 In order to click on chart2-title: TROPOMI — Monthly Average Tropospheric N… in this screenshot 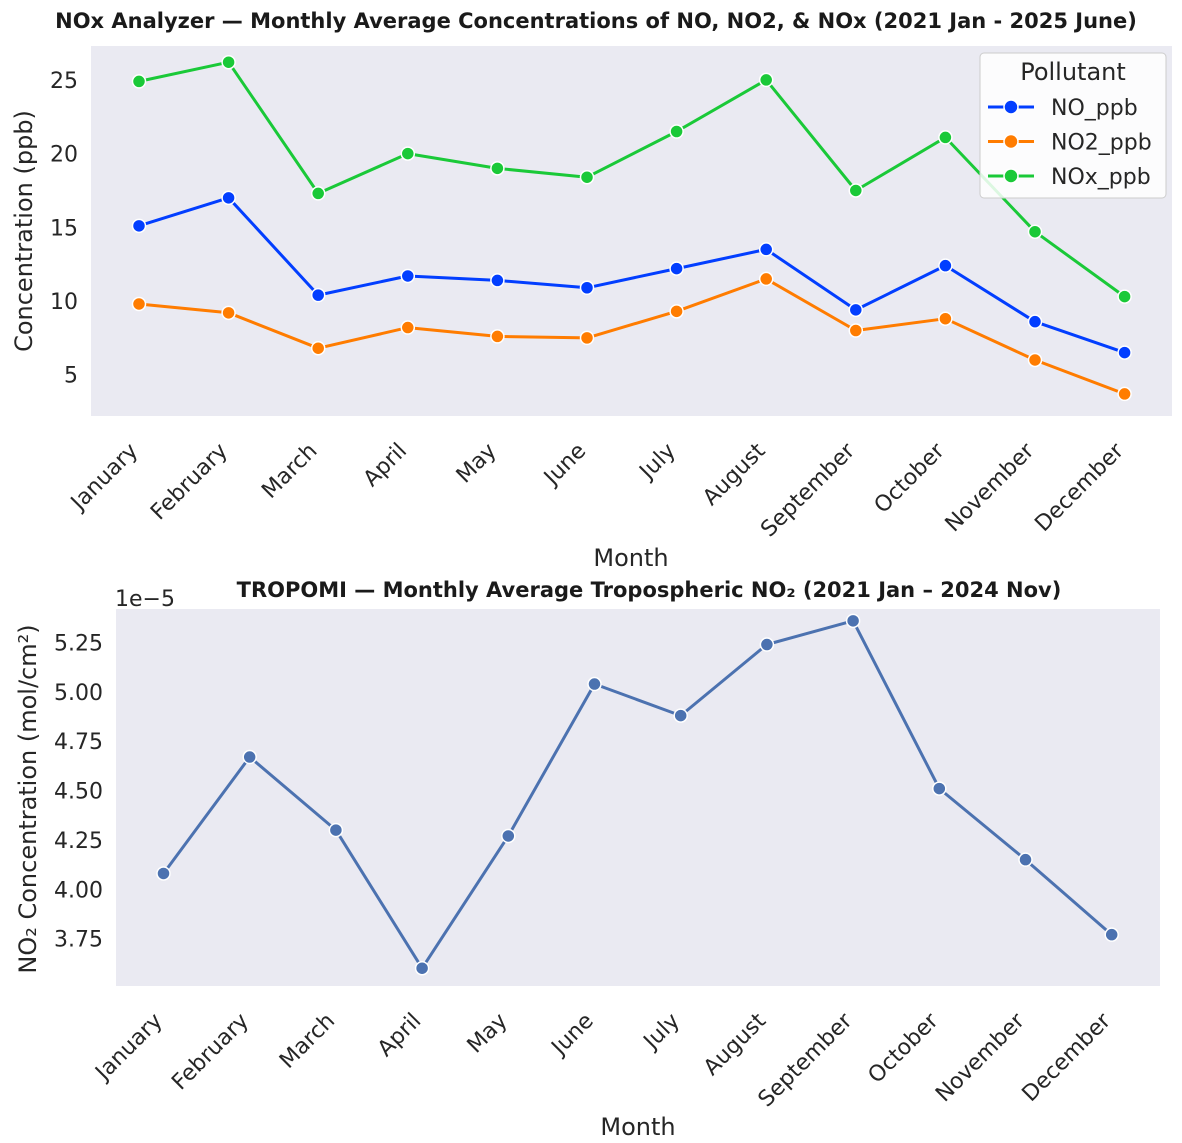, I will do `click(649, 590)`.